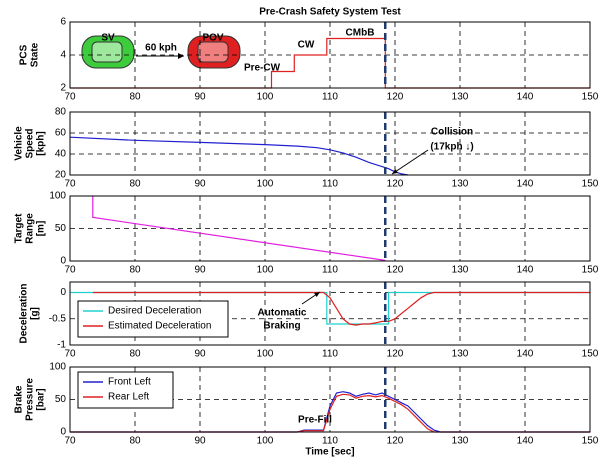  I want to click on legend-label: Estimated Deceleration, so click(159, 326).